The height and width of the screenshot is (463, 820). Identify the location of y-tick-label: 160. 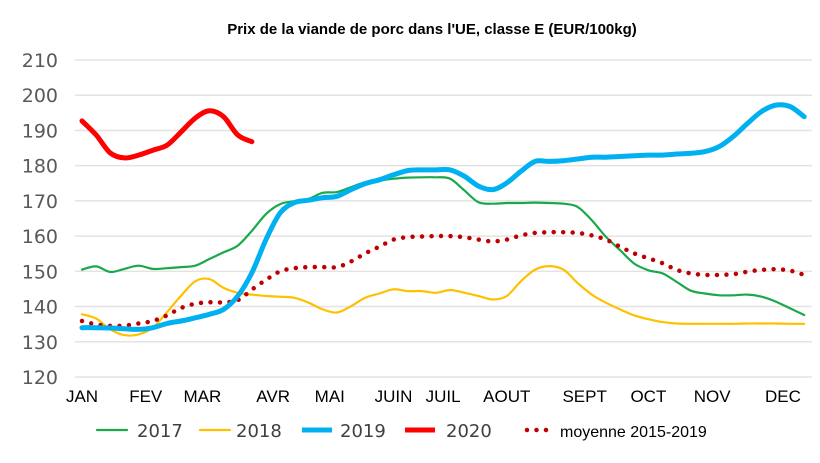
(40, 237).